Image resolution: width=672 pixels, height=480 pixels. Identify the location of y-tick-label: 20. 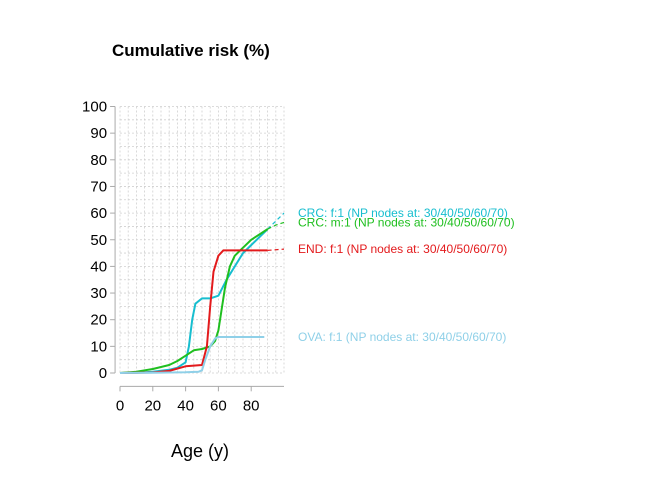
(98, 320).